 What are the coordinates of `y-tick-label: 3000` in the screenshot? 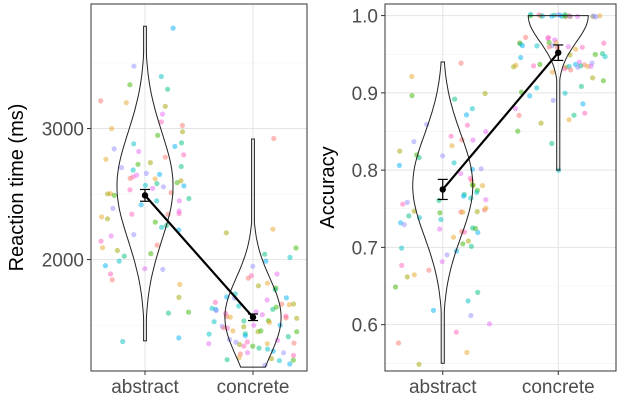 It's located at (63, 130).